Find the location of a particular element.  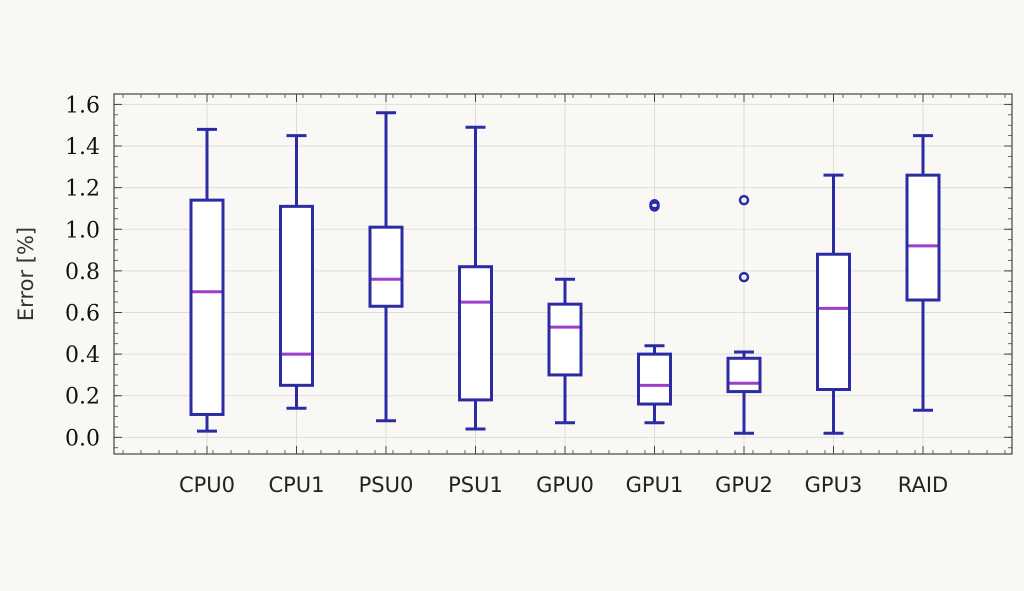

y-tick-label: 0.4 is located at coordinates (82, 355).